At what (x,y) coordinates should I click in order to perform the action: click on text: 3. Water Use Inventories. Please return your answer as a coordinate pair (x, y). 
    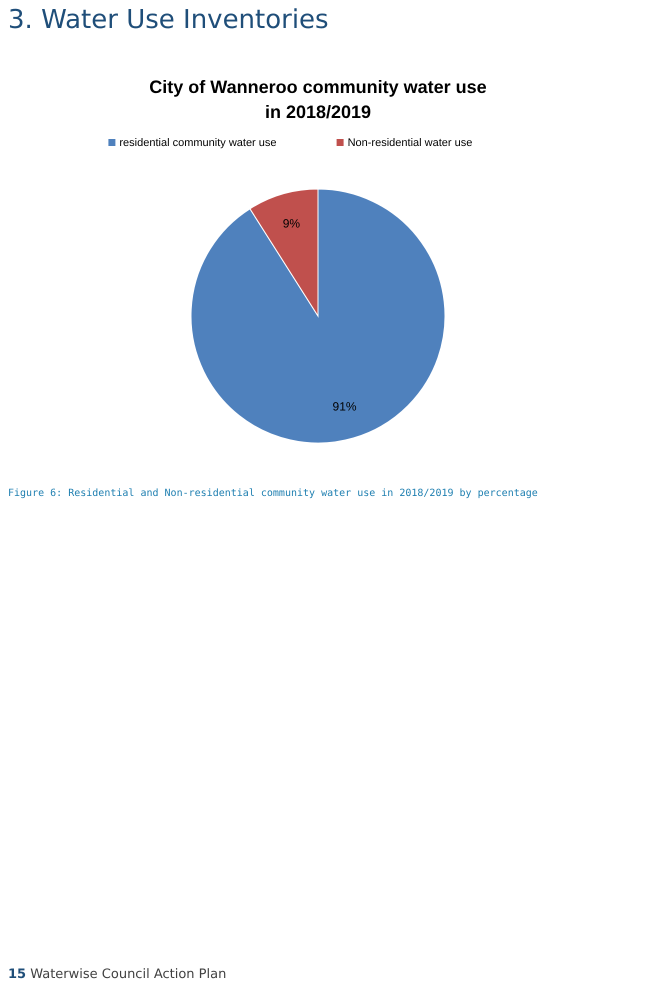
    Looking at the image, I should click on (168, 20).